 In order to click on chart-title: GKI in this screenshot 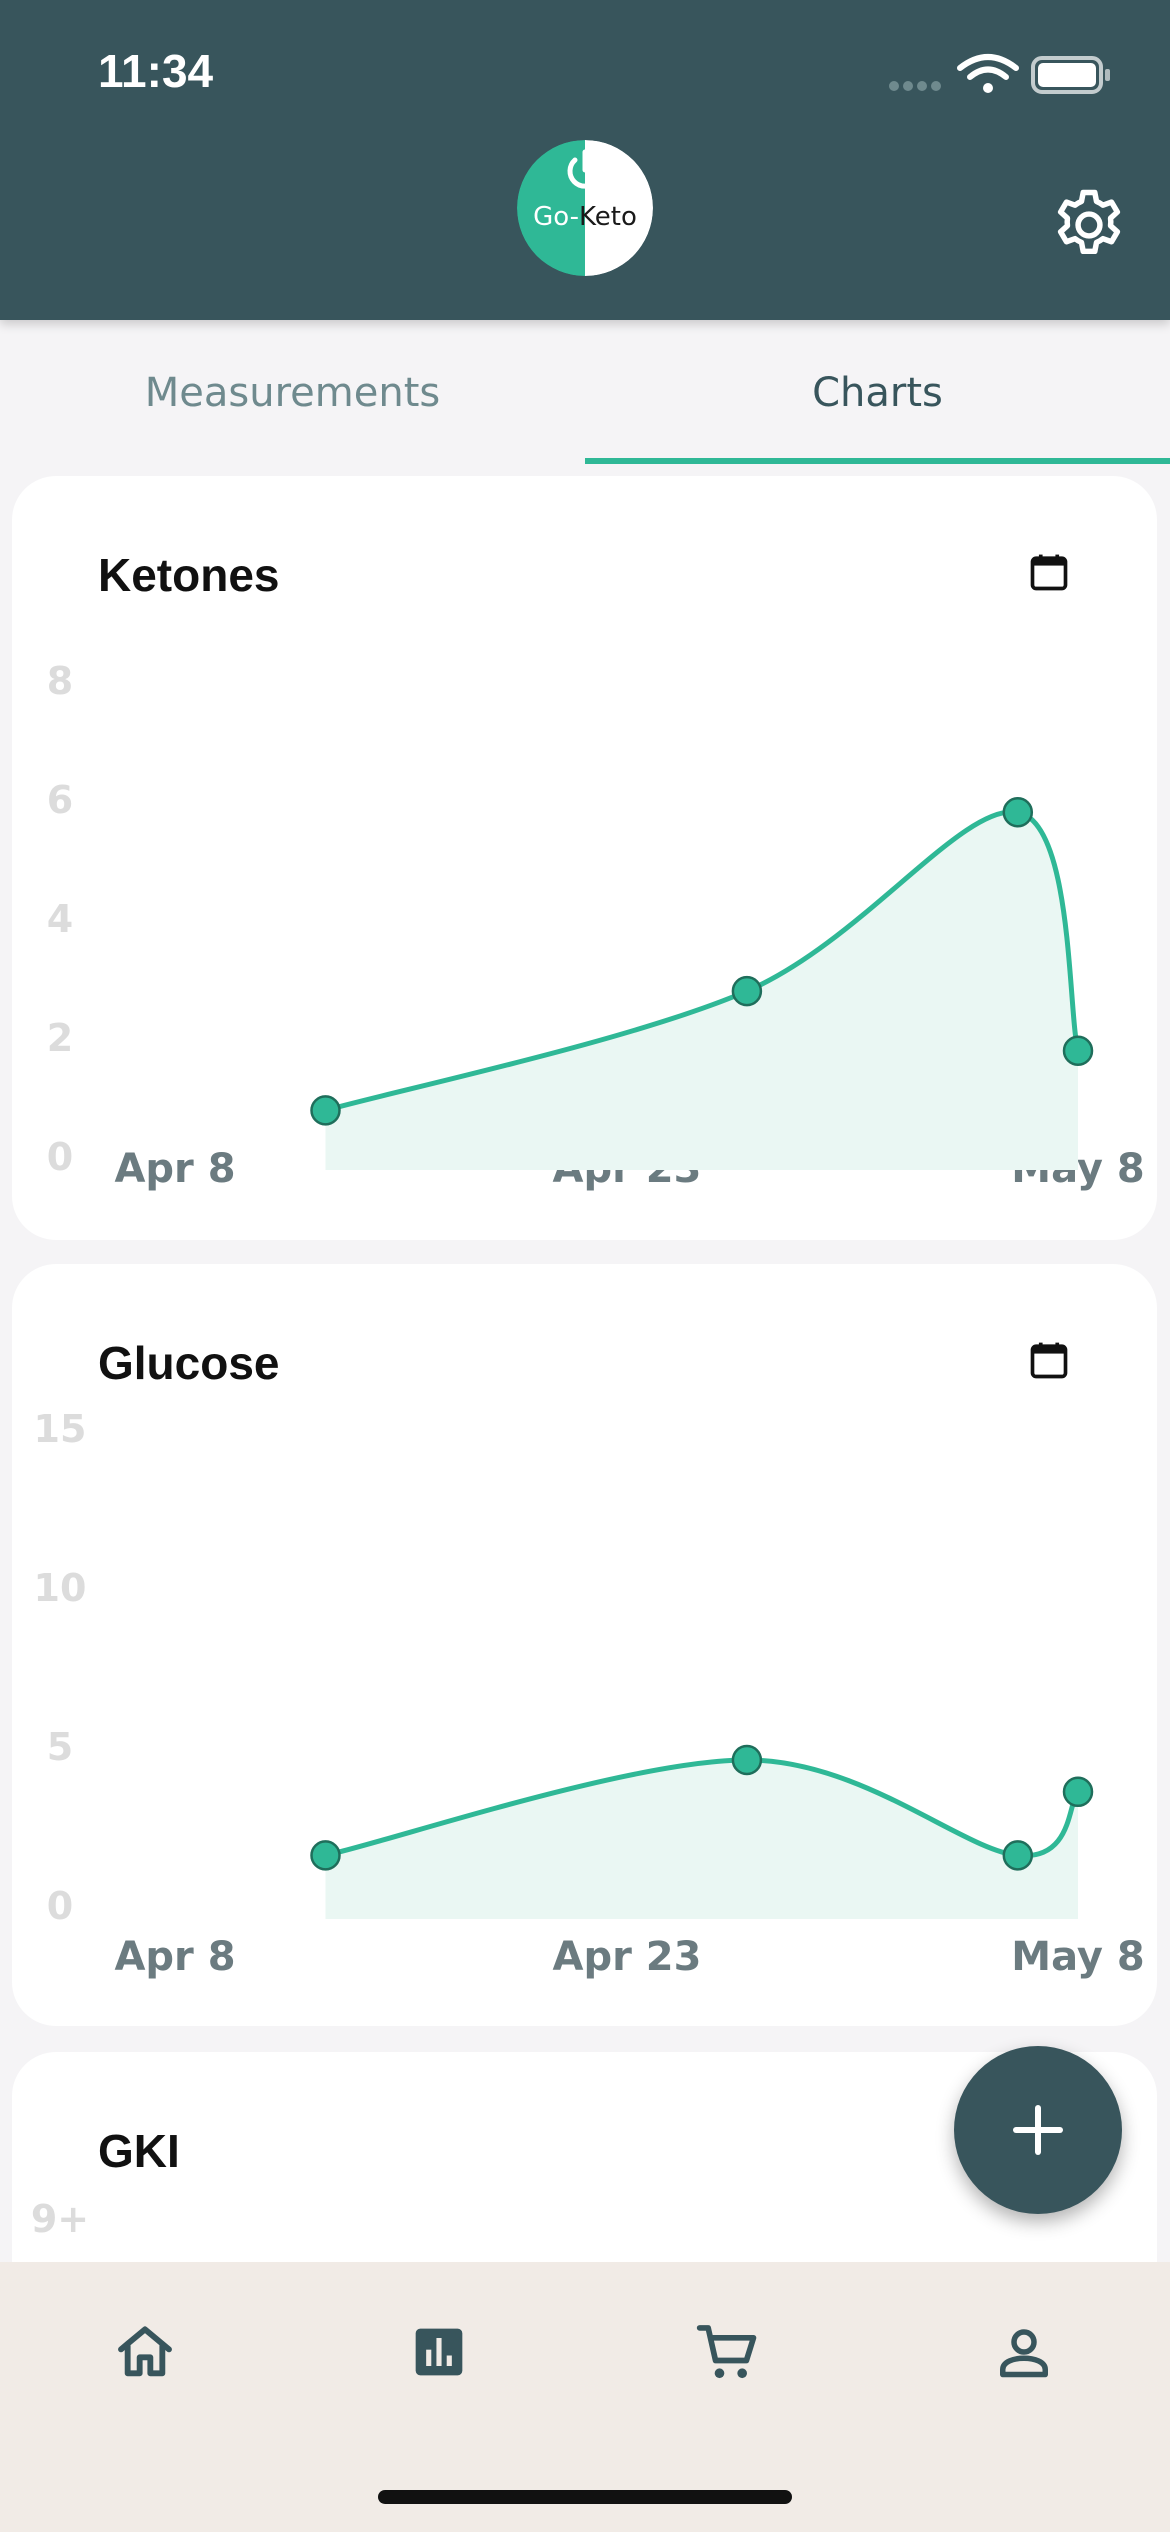, I will do `click(139, 2151)`.